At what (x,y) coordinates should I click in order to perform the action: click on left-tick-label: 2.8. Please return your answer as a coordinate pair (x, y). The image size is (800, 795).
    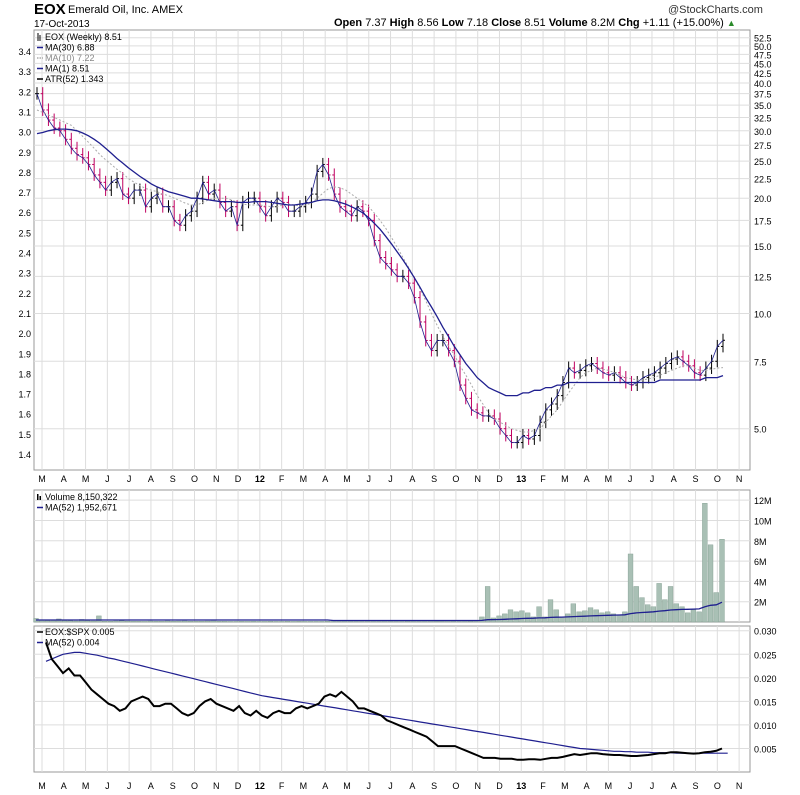
    Looking at the image, I should click on (24, 173).